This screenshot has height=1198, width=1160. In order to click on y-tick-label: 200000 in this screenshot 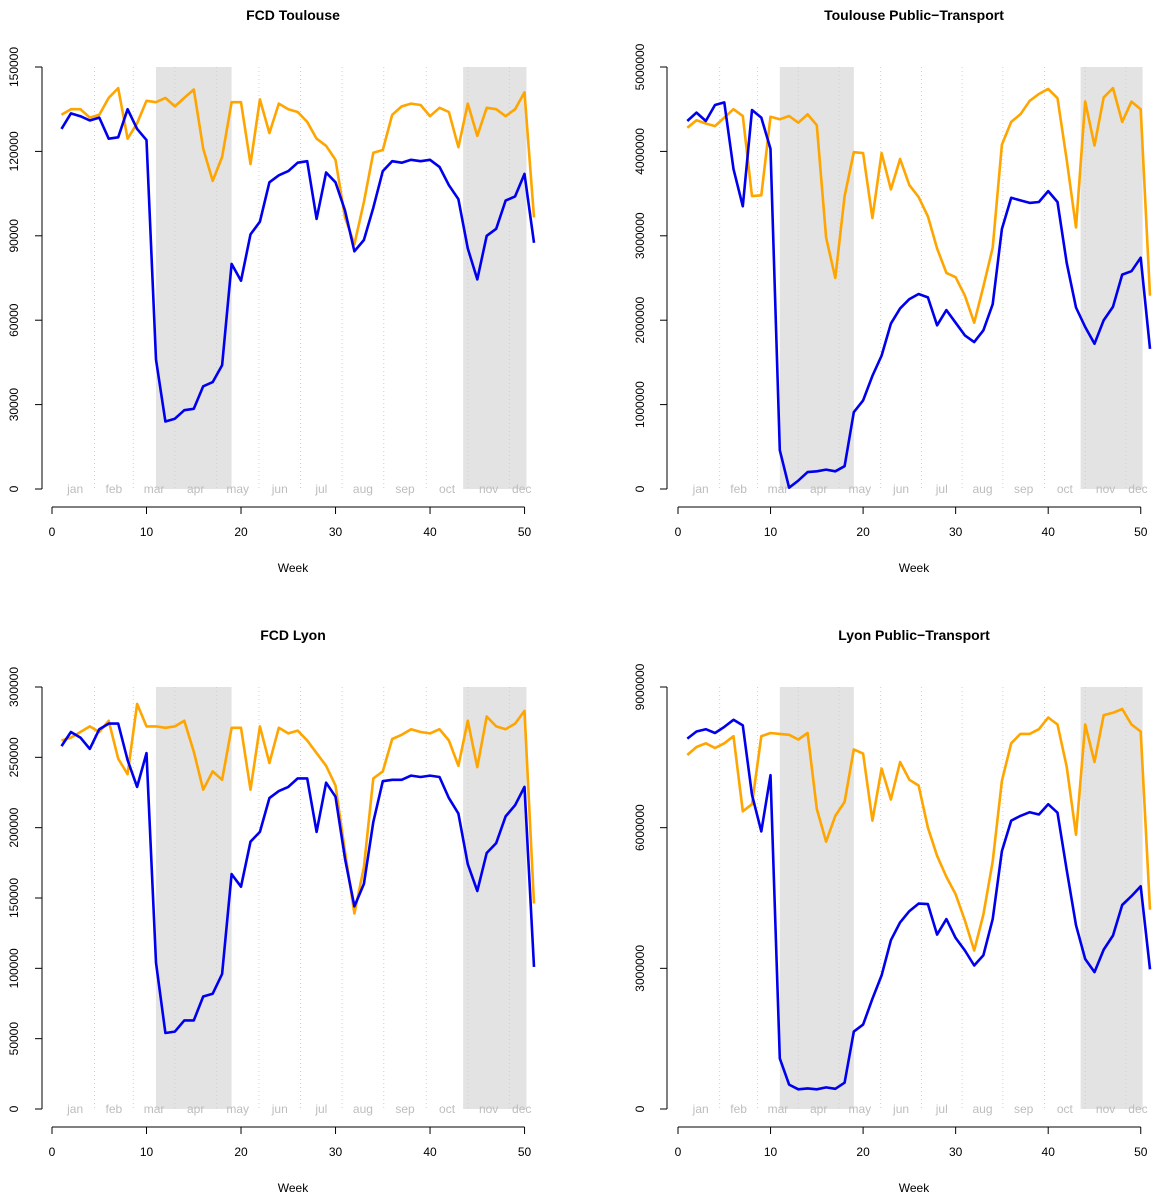, I will do `click(14, 827)`.